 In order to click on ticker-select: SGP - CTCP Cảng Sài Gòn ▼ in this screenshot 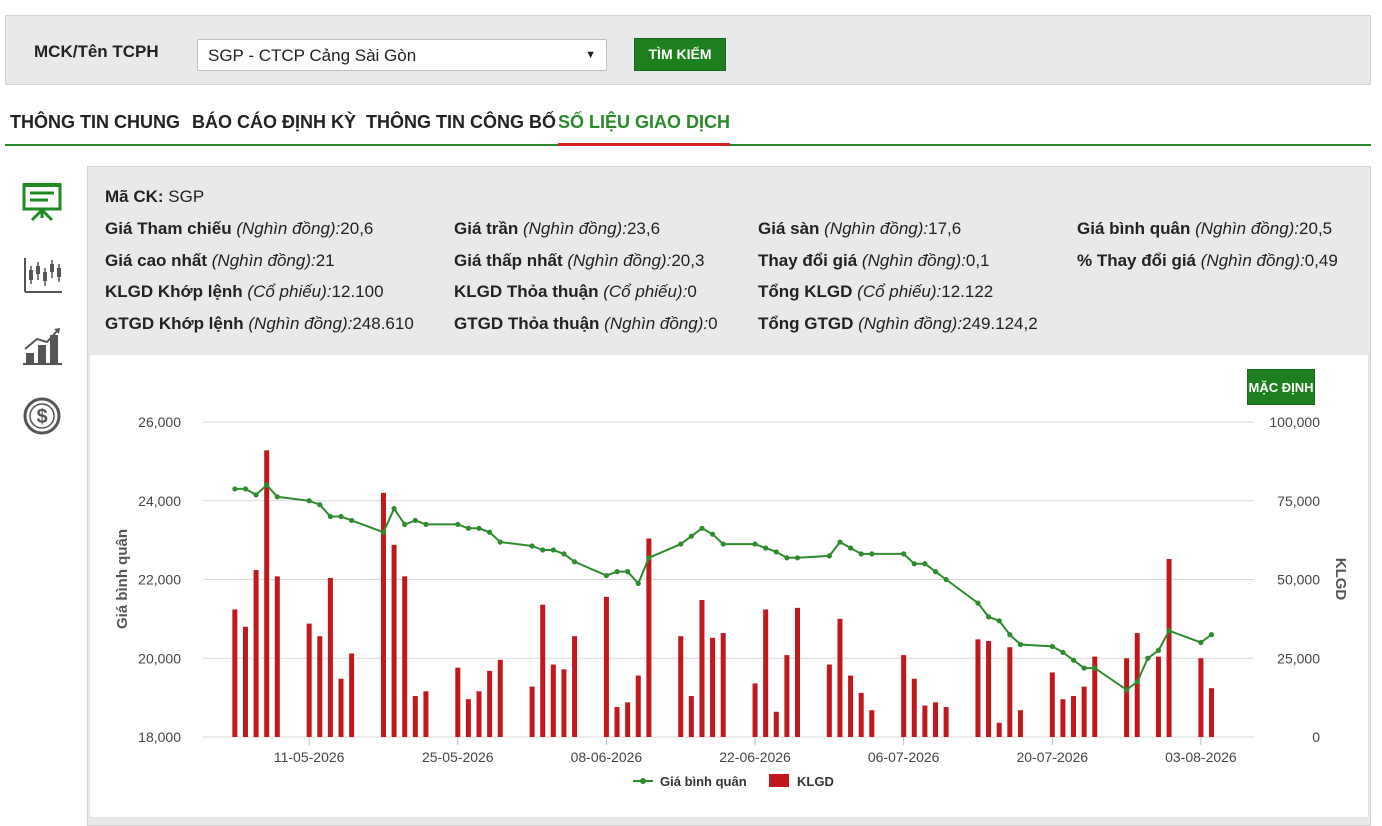, I will do `click(402, 55)`.